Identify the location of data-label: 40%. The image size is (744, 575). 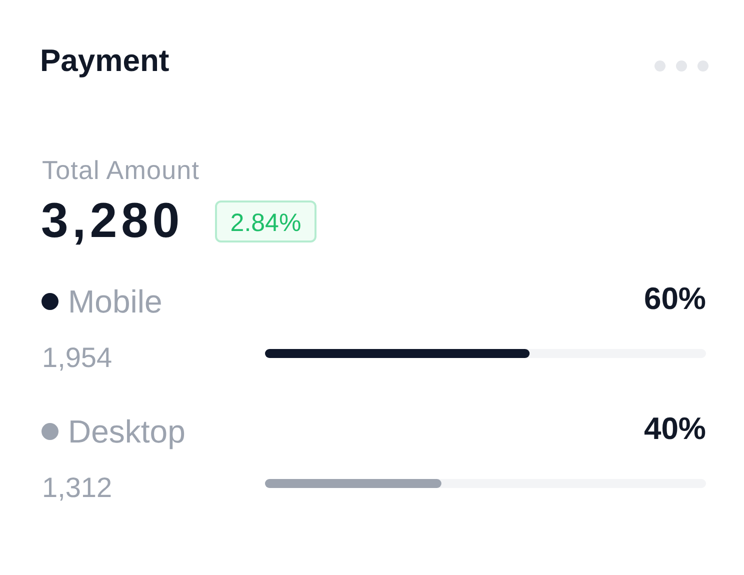
(675, 428).